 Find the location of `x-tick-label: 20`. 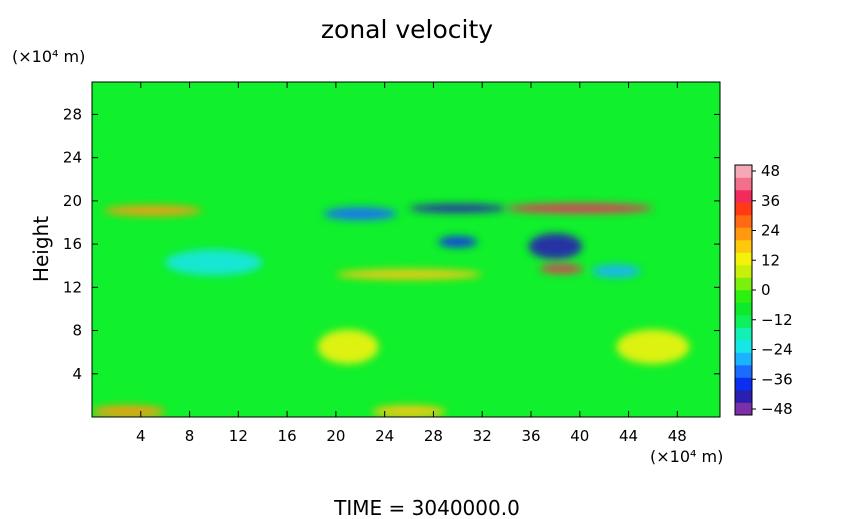

x-tick-label: 20 is located at coordinates (335, 436).